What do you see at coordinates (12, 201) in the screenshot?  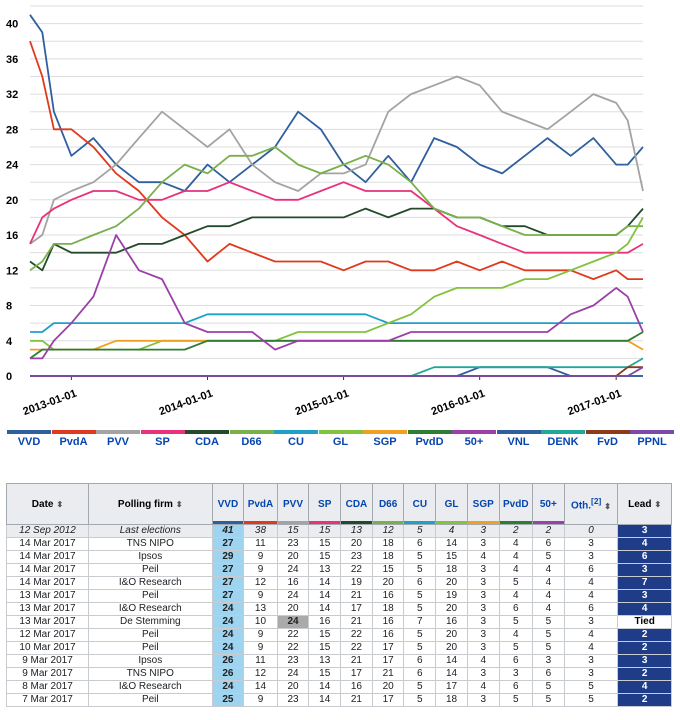 I see `y-tick-label: 20` at bounding box center [12, 201].